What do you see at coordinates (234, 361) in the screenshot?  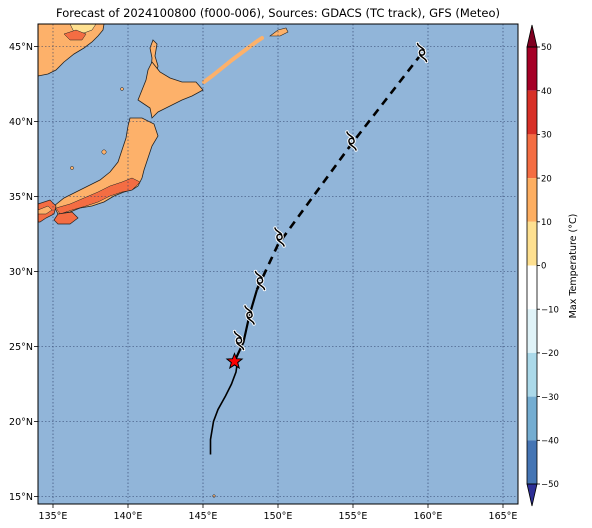 I see `current-position-star-icon` at bounding box center [234, 361].